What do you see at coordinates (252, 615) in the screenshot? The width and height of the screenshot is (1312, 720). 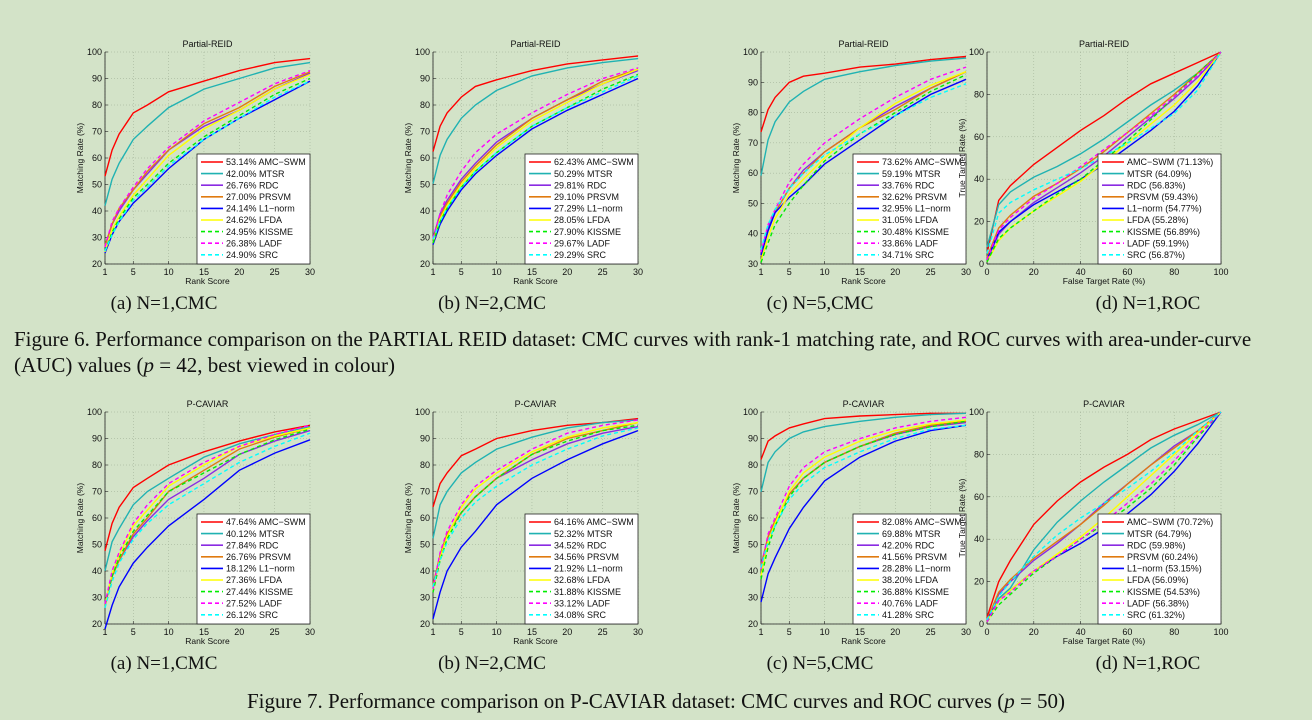 I see `legend-label: 26.12% SRC` at bounding box center [252, 615].